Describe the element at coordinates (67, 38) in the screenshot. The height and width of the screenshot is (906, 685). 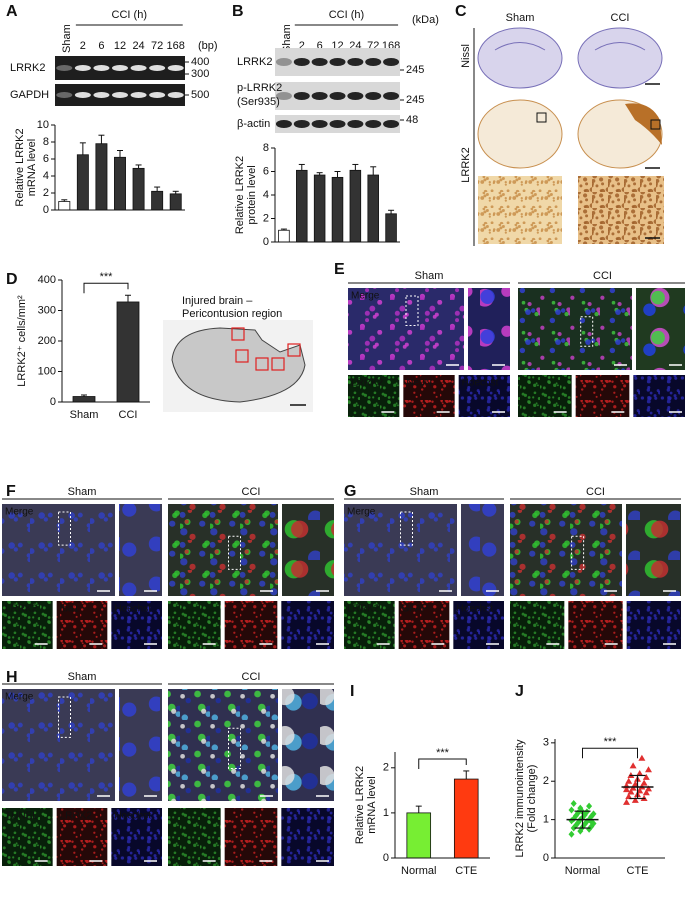
I see `lane-label: Sham` at that location.